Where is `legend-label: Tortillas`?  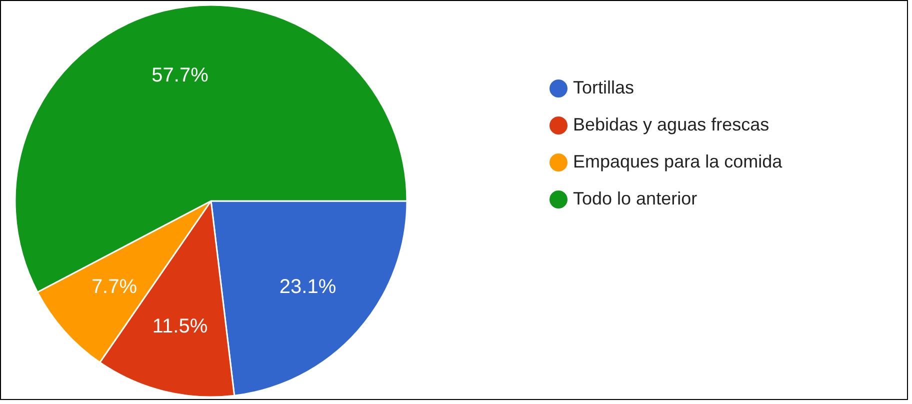 legend-label: Tortillas is located at coordinates (603, 88).